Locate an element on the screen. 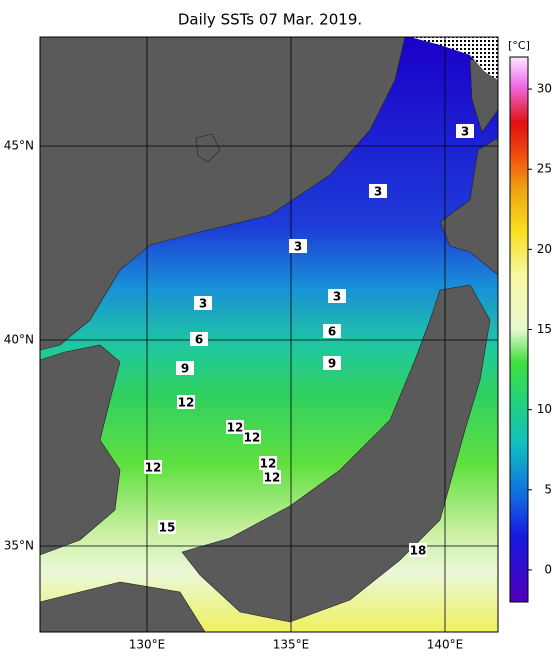  colorbar-tick-label: 30 is located at coordinates (544, 89).